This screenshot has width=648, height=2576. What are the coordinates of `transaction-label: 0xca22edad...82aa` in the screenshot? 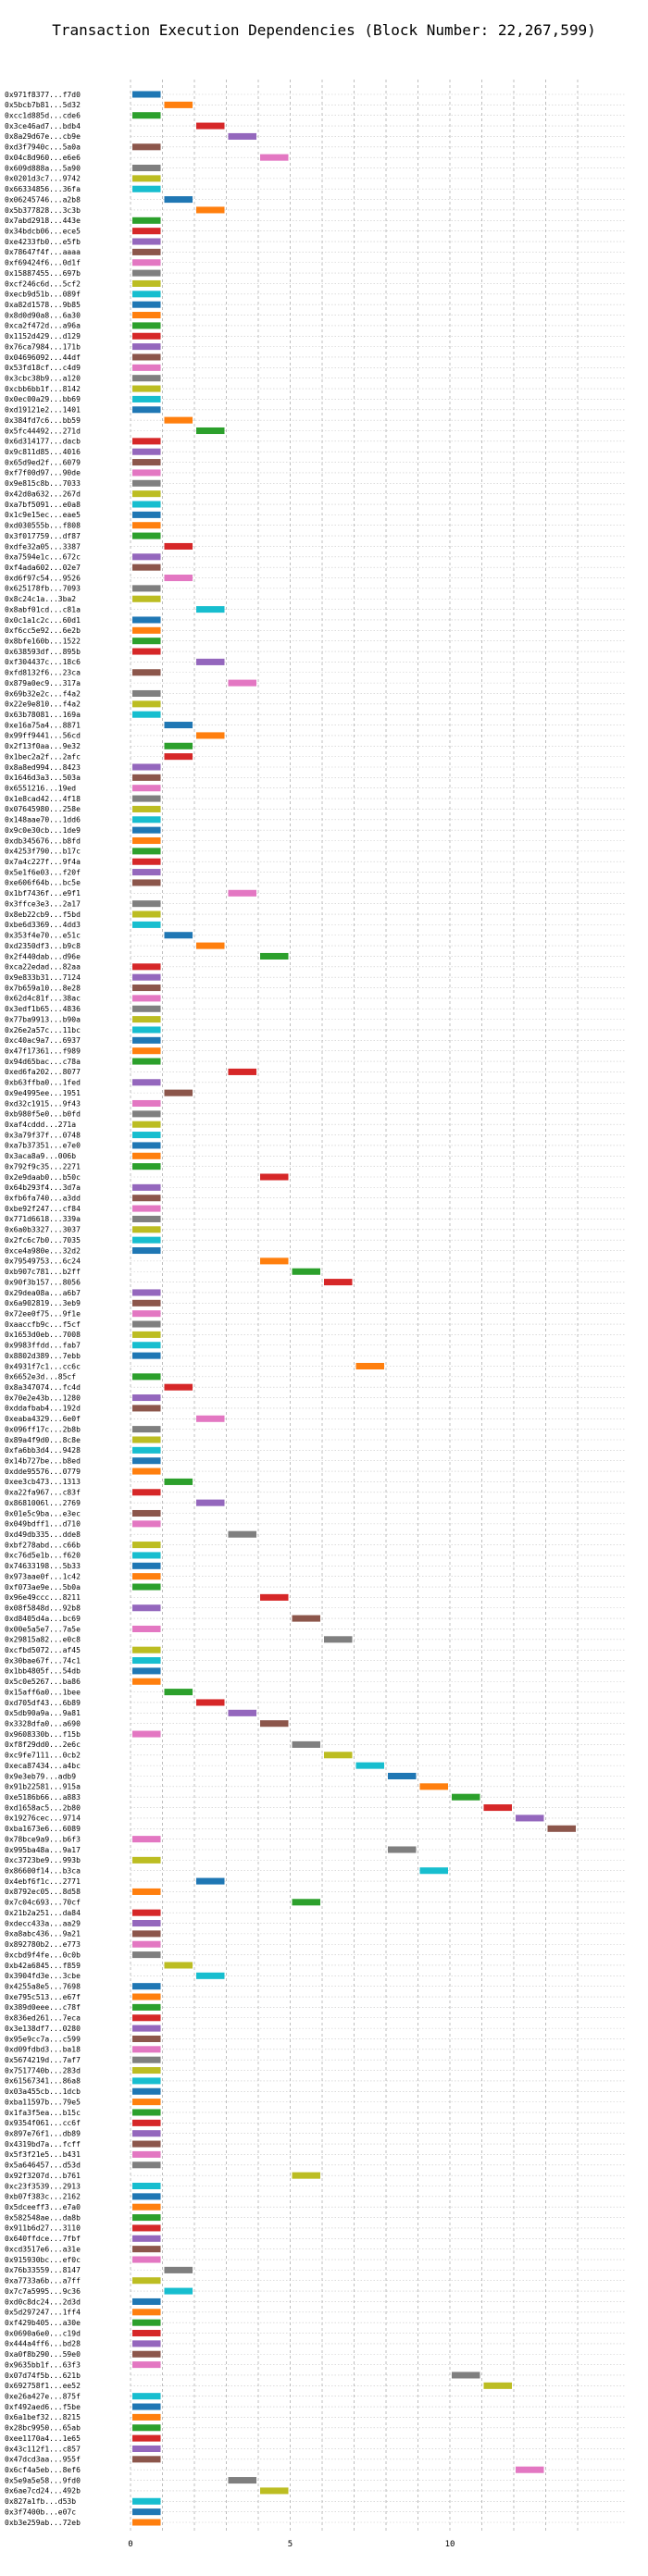 It's located at (43, 967).